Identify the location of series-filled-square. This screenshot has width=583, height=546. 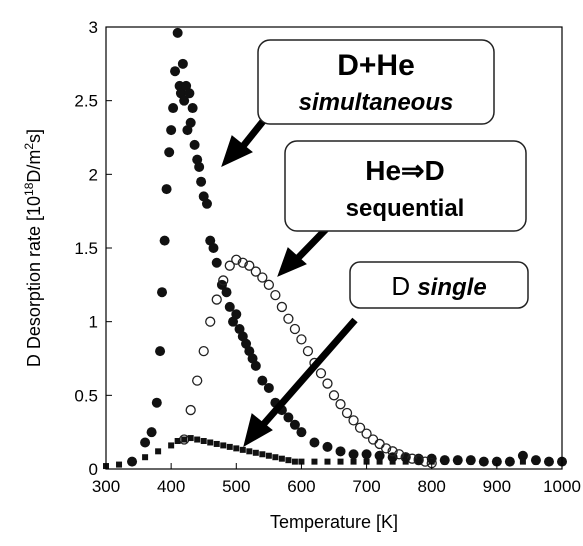
(334, 452).